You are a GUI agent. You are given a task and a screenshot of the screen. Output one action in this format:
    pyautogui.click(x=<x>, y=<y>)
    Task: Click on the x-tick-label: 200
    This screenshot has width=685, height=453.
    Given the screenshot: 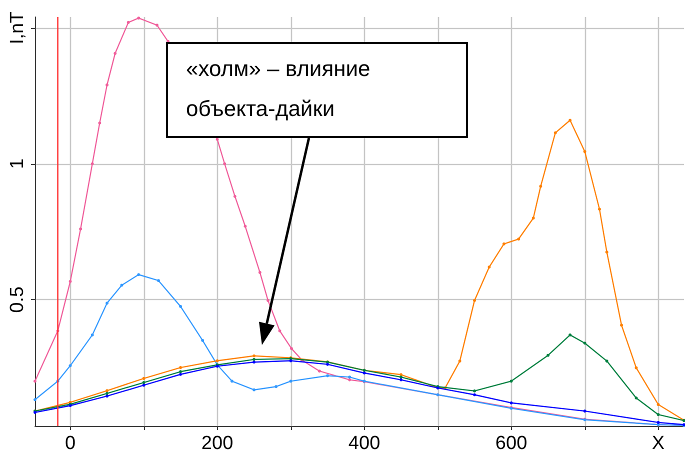 What is the action you would take?
    pyautogui.click(x=217, y=443)
    